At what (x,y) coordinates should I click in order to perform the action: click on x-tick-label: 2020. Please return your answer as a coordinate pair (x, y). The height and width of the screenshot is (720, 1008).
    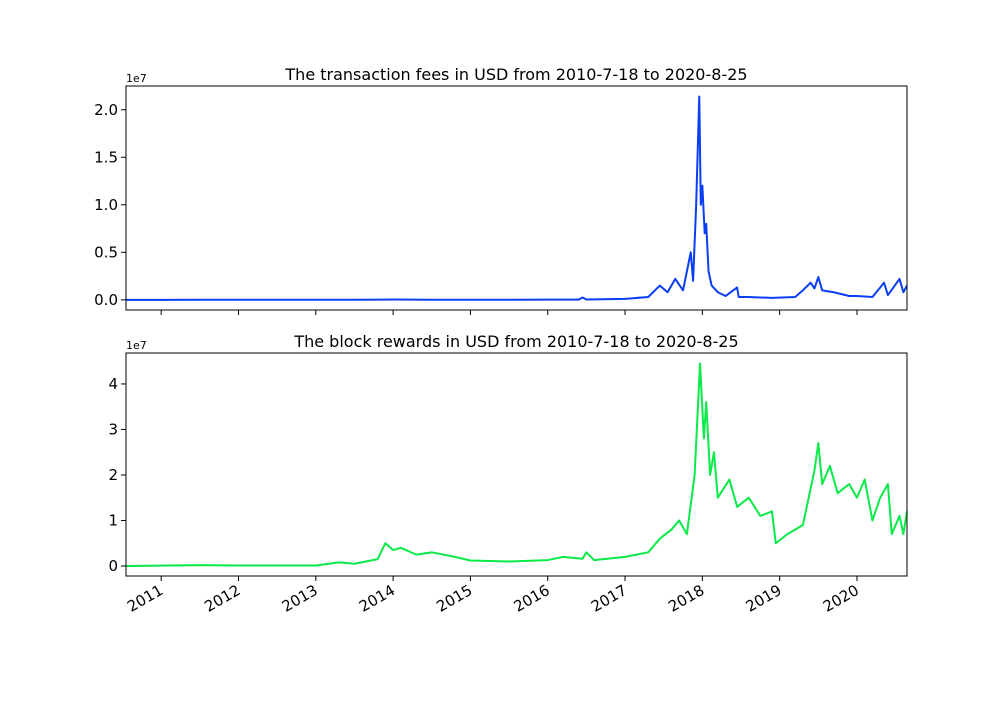
    Looking at the image, I should click on (841, 598).